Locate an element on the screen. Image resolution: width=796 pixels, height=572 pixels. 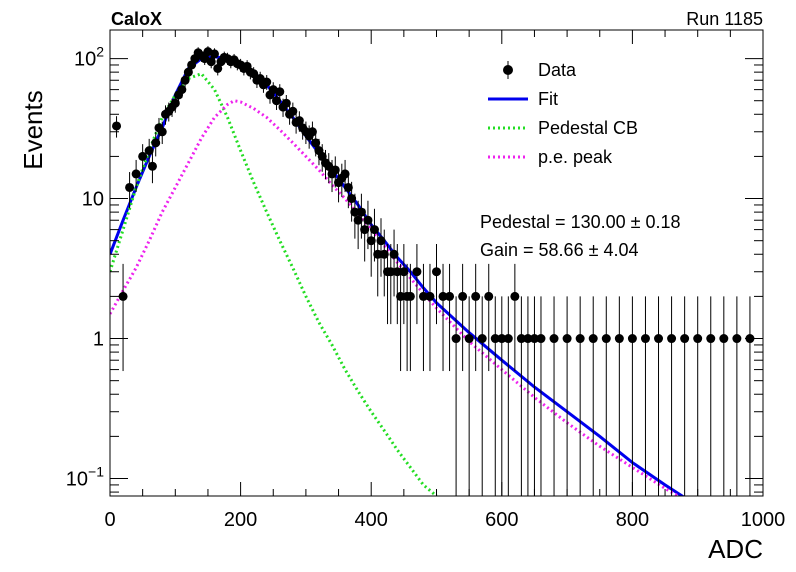
x-tick-label: 200 is located at coordinates (240, 520).